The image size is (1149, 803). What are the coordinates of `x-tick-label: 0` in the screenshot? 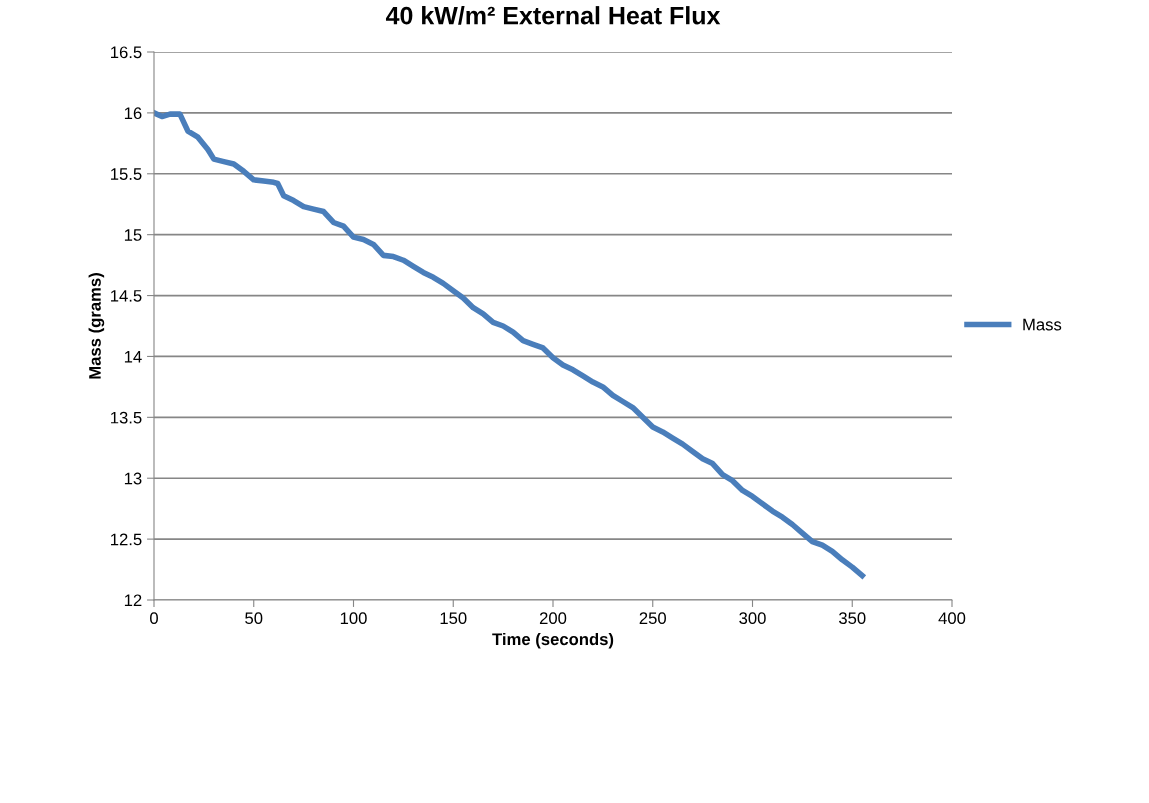 It's located at (154, 618).